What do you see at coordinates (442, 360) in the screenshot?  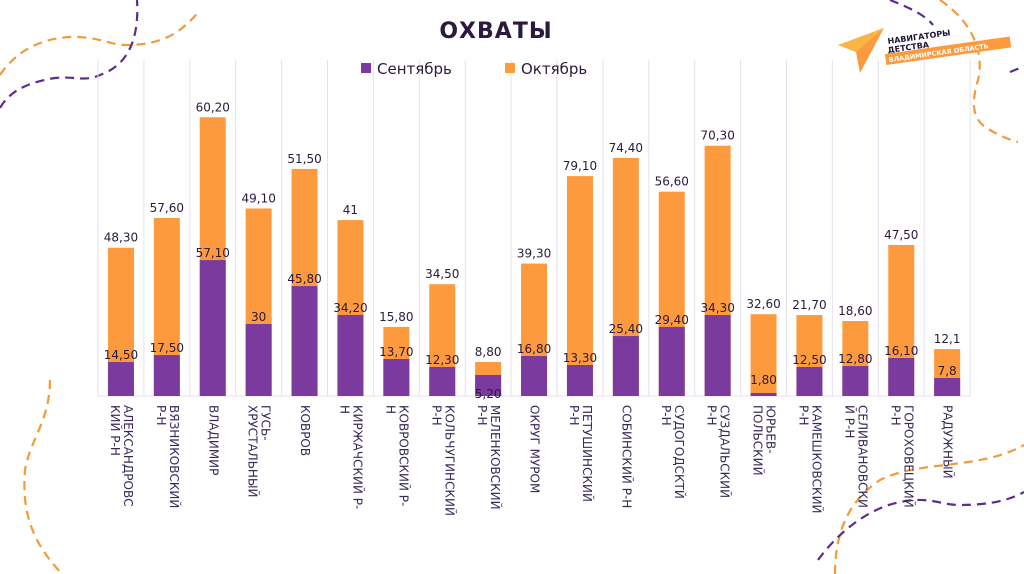 I see `data-label-september: 12,30` at bounding box center [442, 360].